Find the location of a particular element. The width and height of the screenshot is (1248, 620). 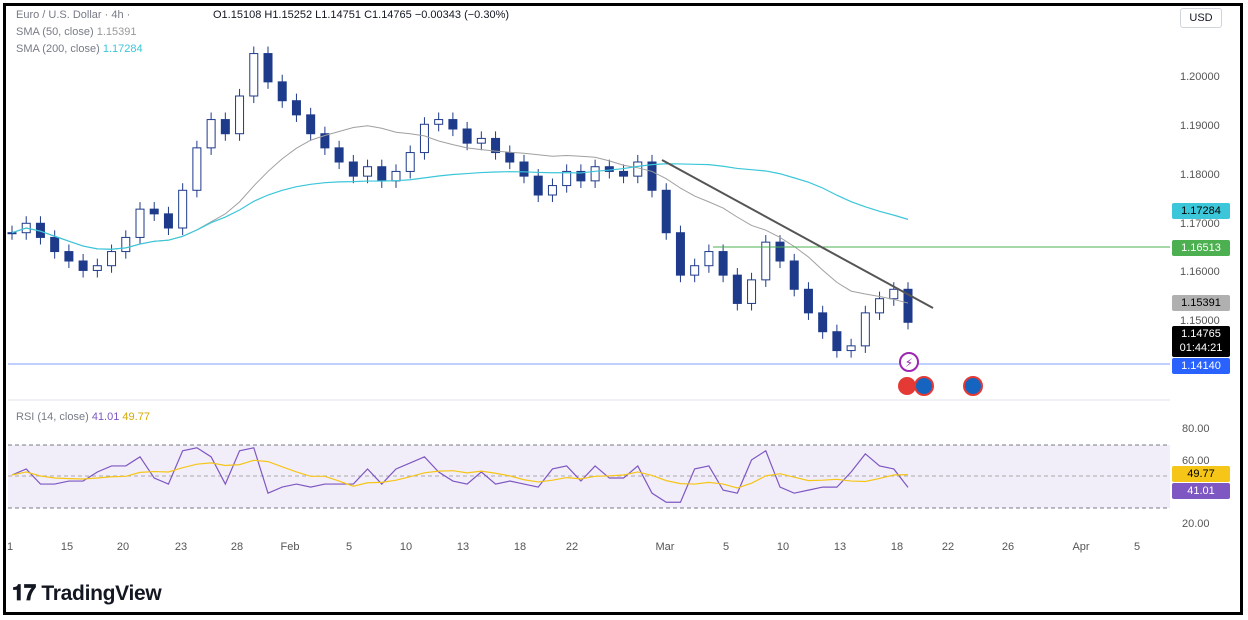

sma200-legend: SMA (200, close) 1.17284 is located at coordinates (79, 49).